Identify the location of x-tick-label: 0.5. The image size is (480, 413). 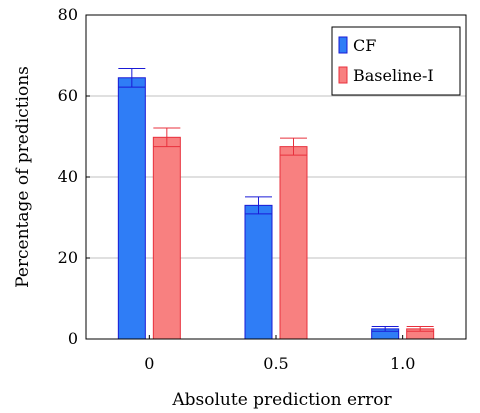
(275, 363).